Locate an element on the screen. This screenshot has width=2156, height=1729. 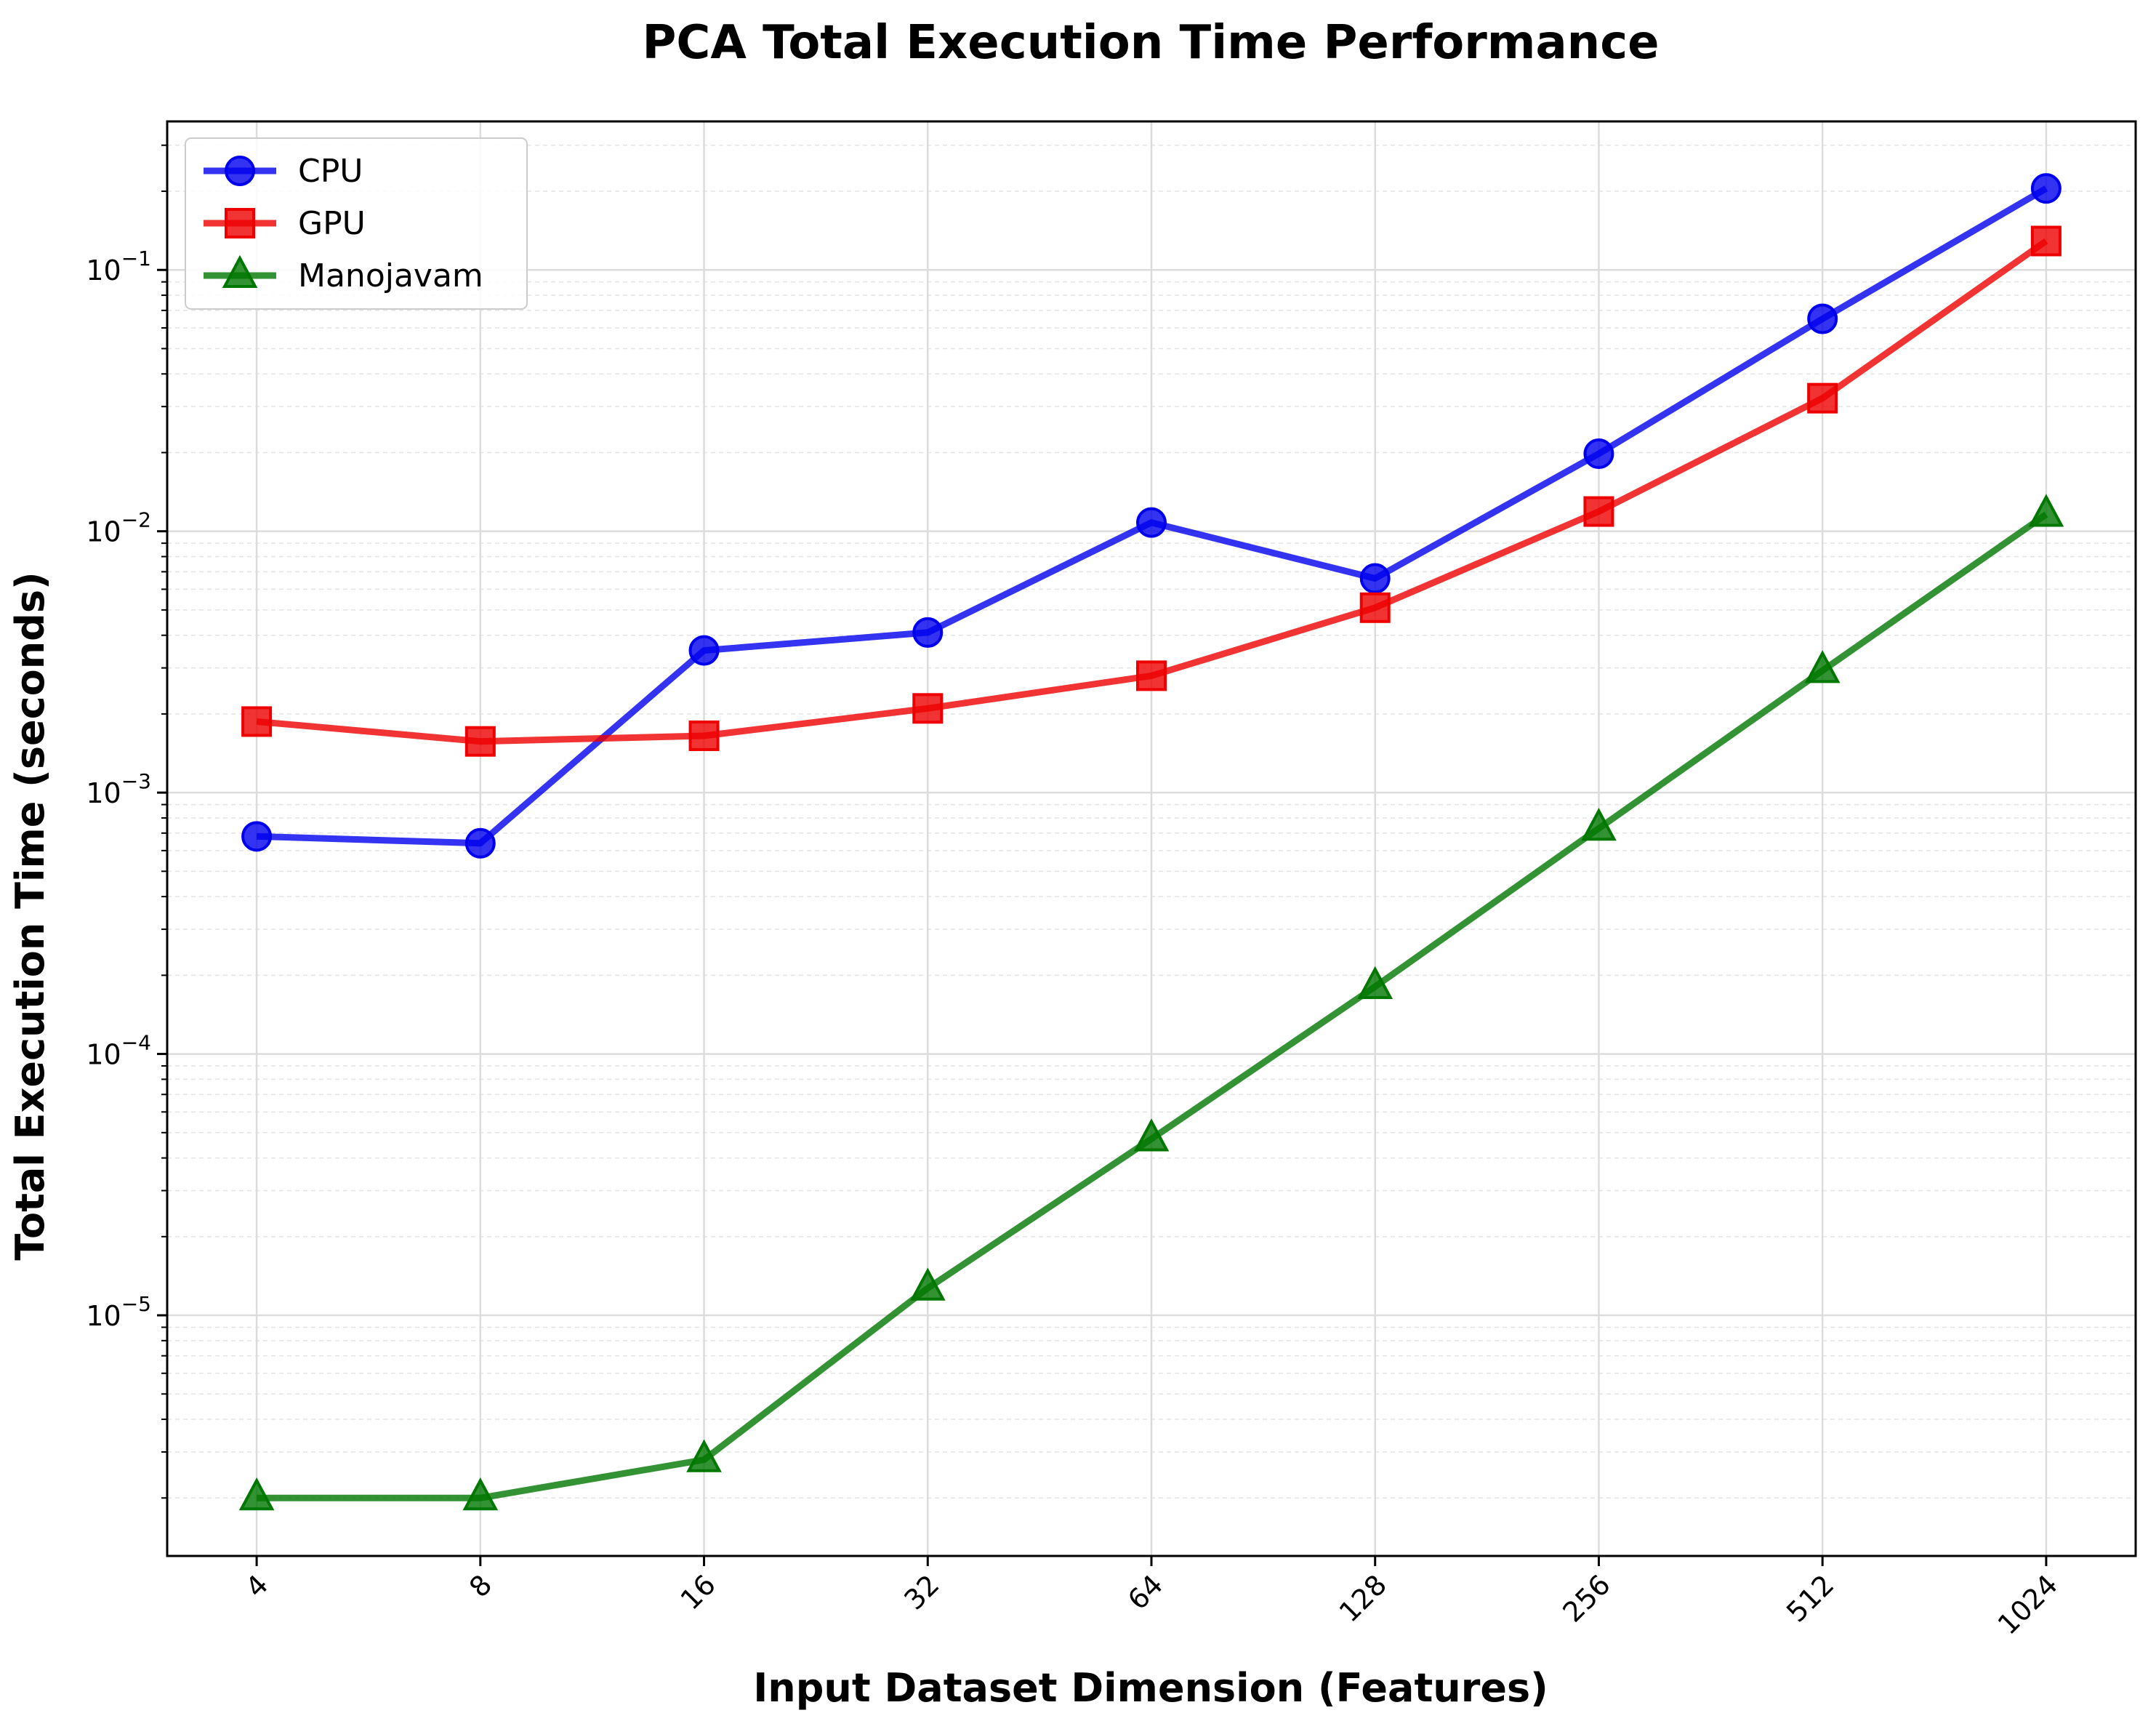
legend-label-manojavam: Manojavam is located at coordinates (390, 275).